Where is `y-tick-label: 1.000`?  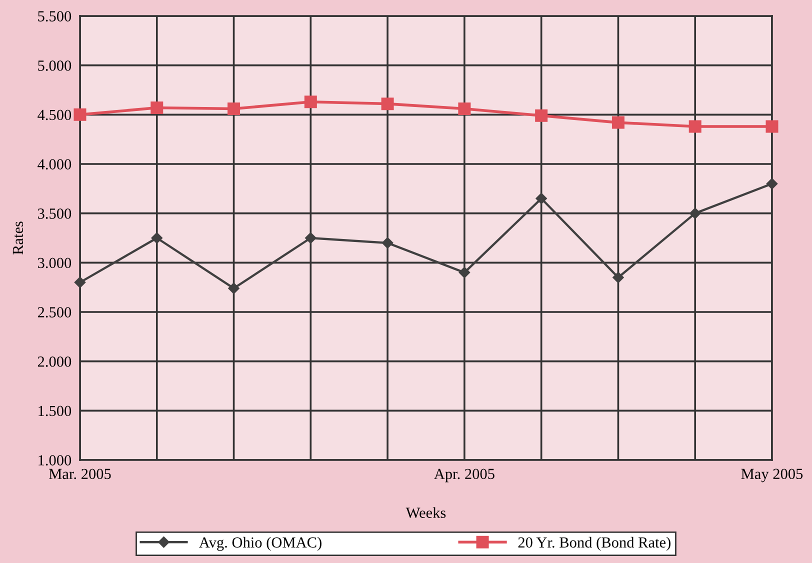 y-tick-label: 1.000 is located at coordinates (55, 460).